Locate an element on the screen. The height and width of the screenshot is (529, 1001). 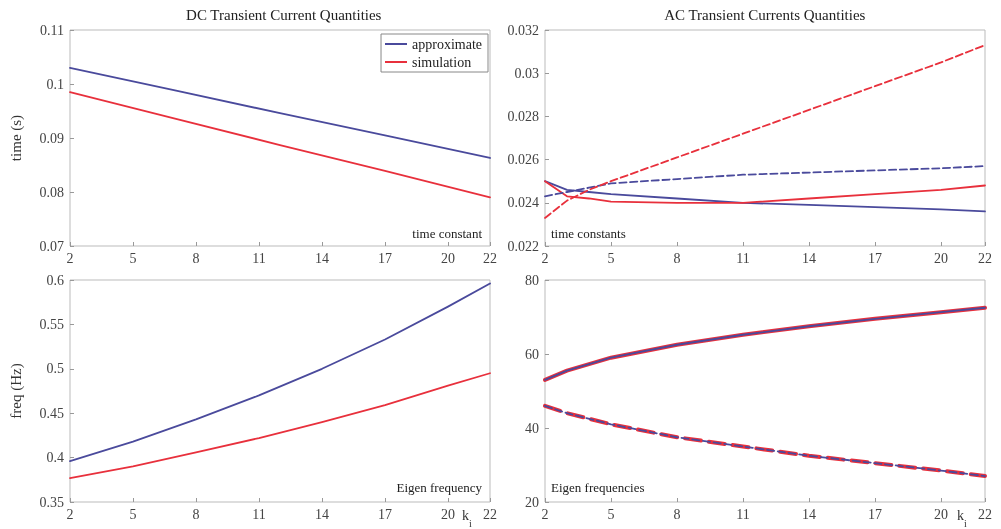
y-tick-label: 0.022 is located at coordinates (523, 246).